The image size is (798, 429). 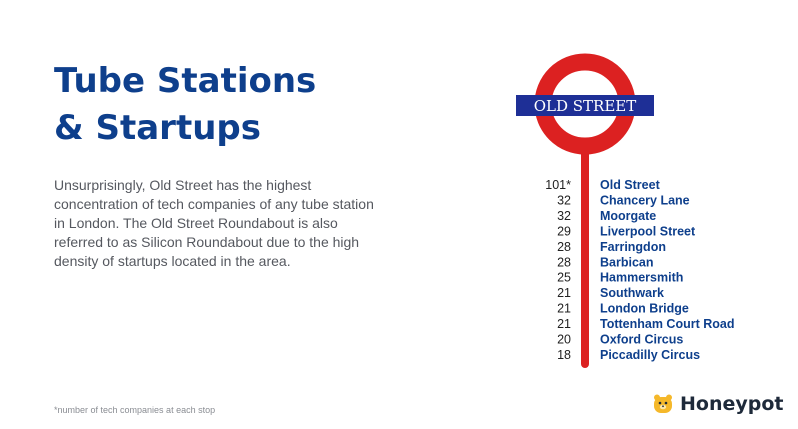 I want to click on station-value: 29, so click(x=564, y=231).